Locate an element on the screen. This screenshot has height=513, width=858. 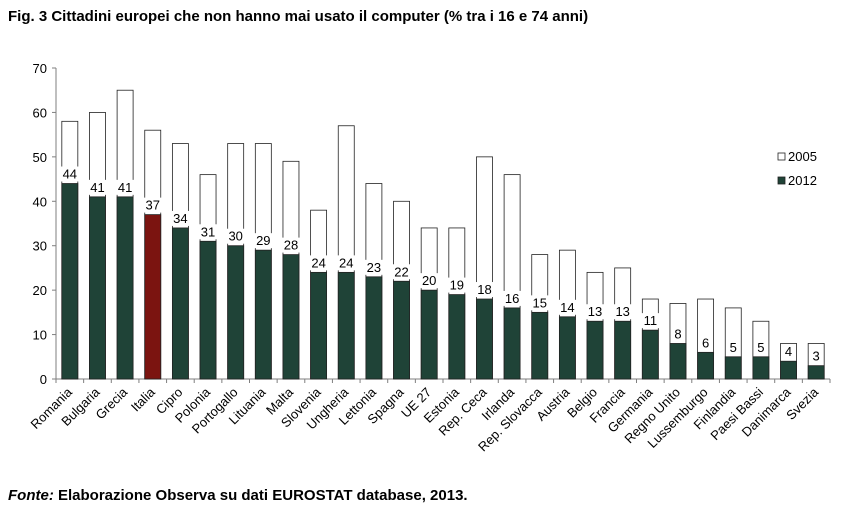
data-label: 37 is located at coordinates (153, 205).